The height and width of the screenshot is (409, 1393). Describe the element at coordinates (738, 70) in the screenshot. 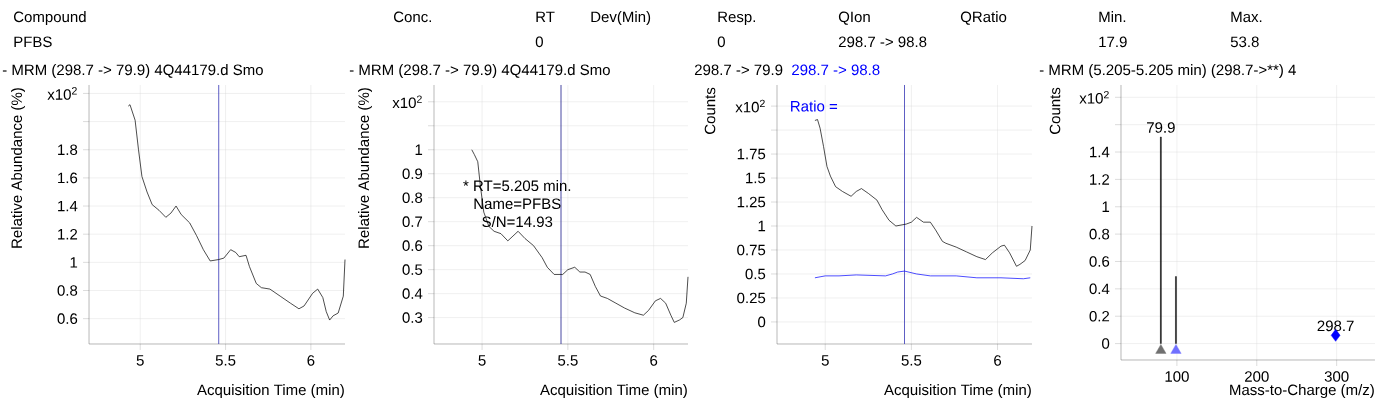

I see `text: 298.7 -> 79.9` at that location.